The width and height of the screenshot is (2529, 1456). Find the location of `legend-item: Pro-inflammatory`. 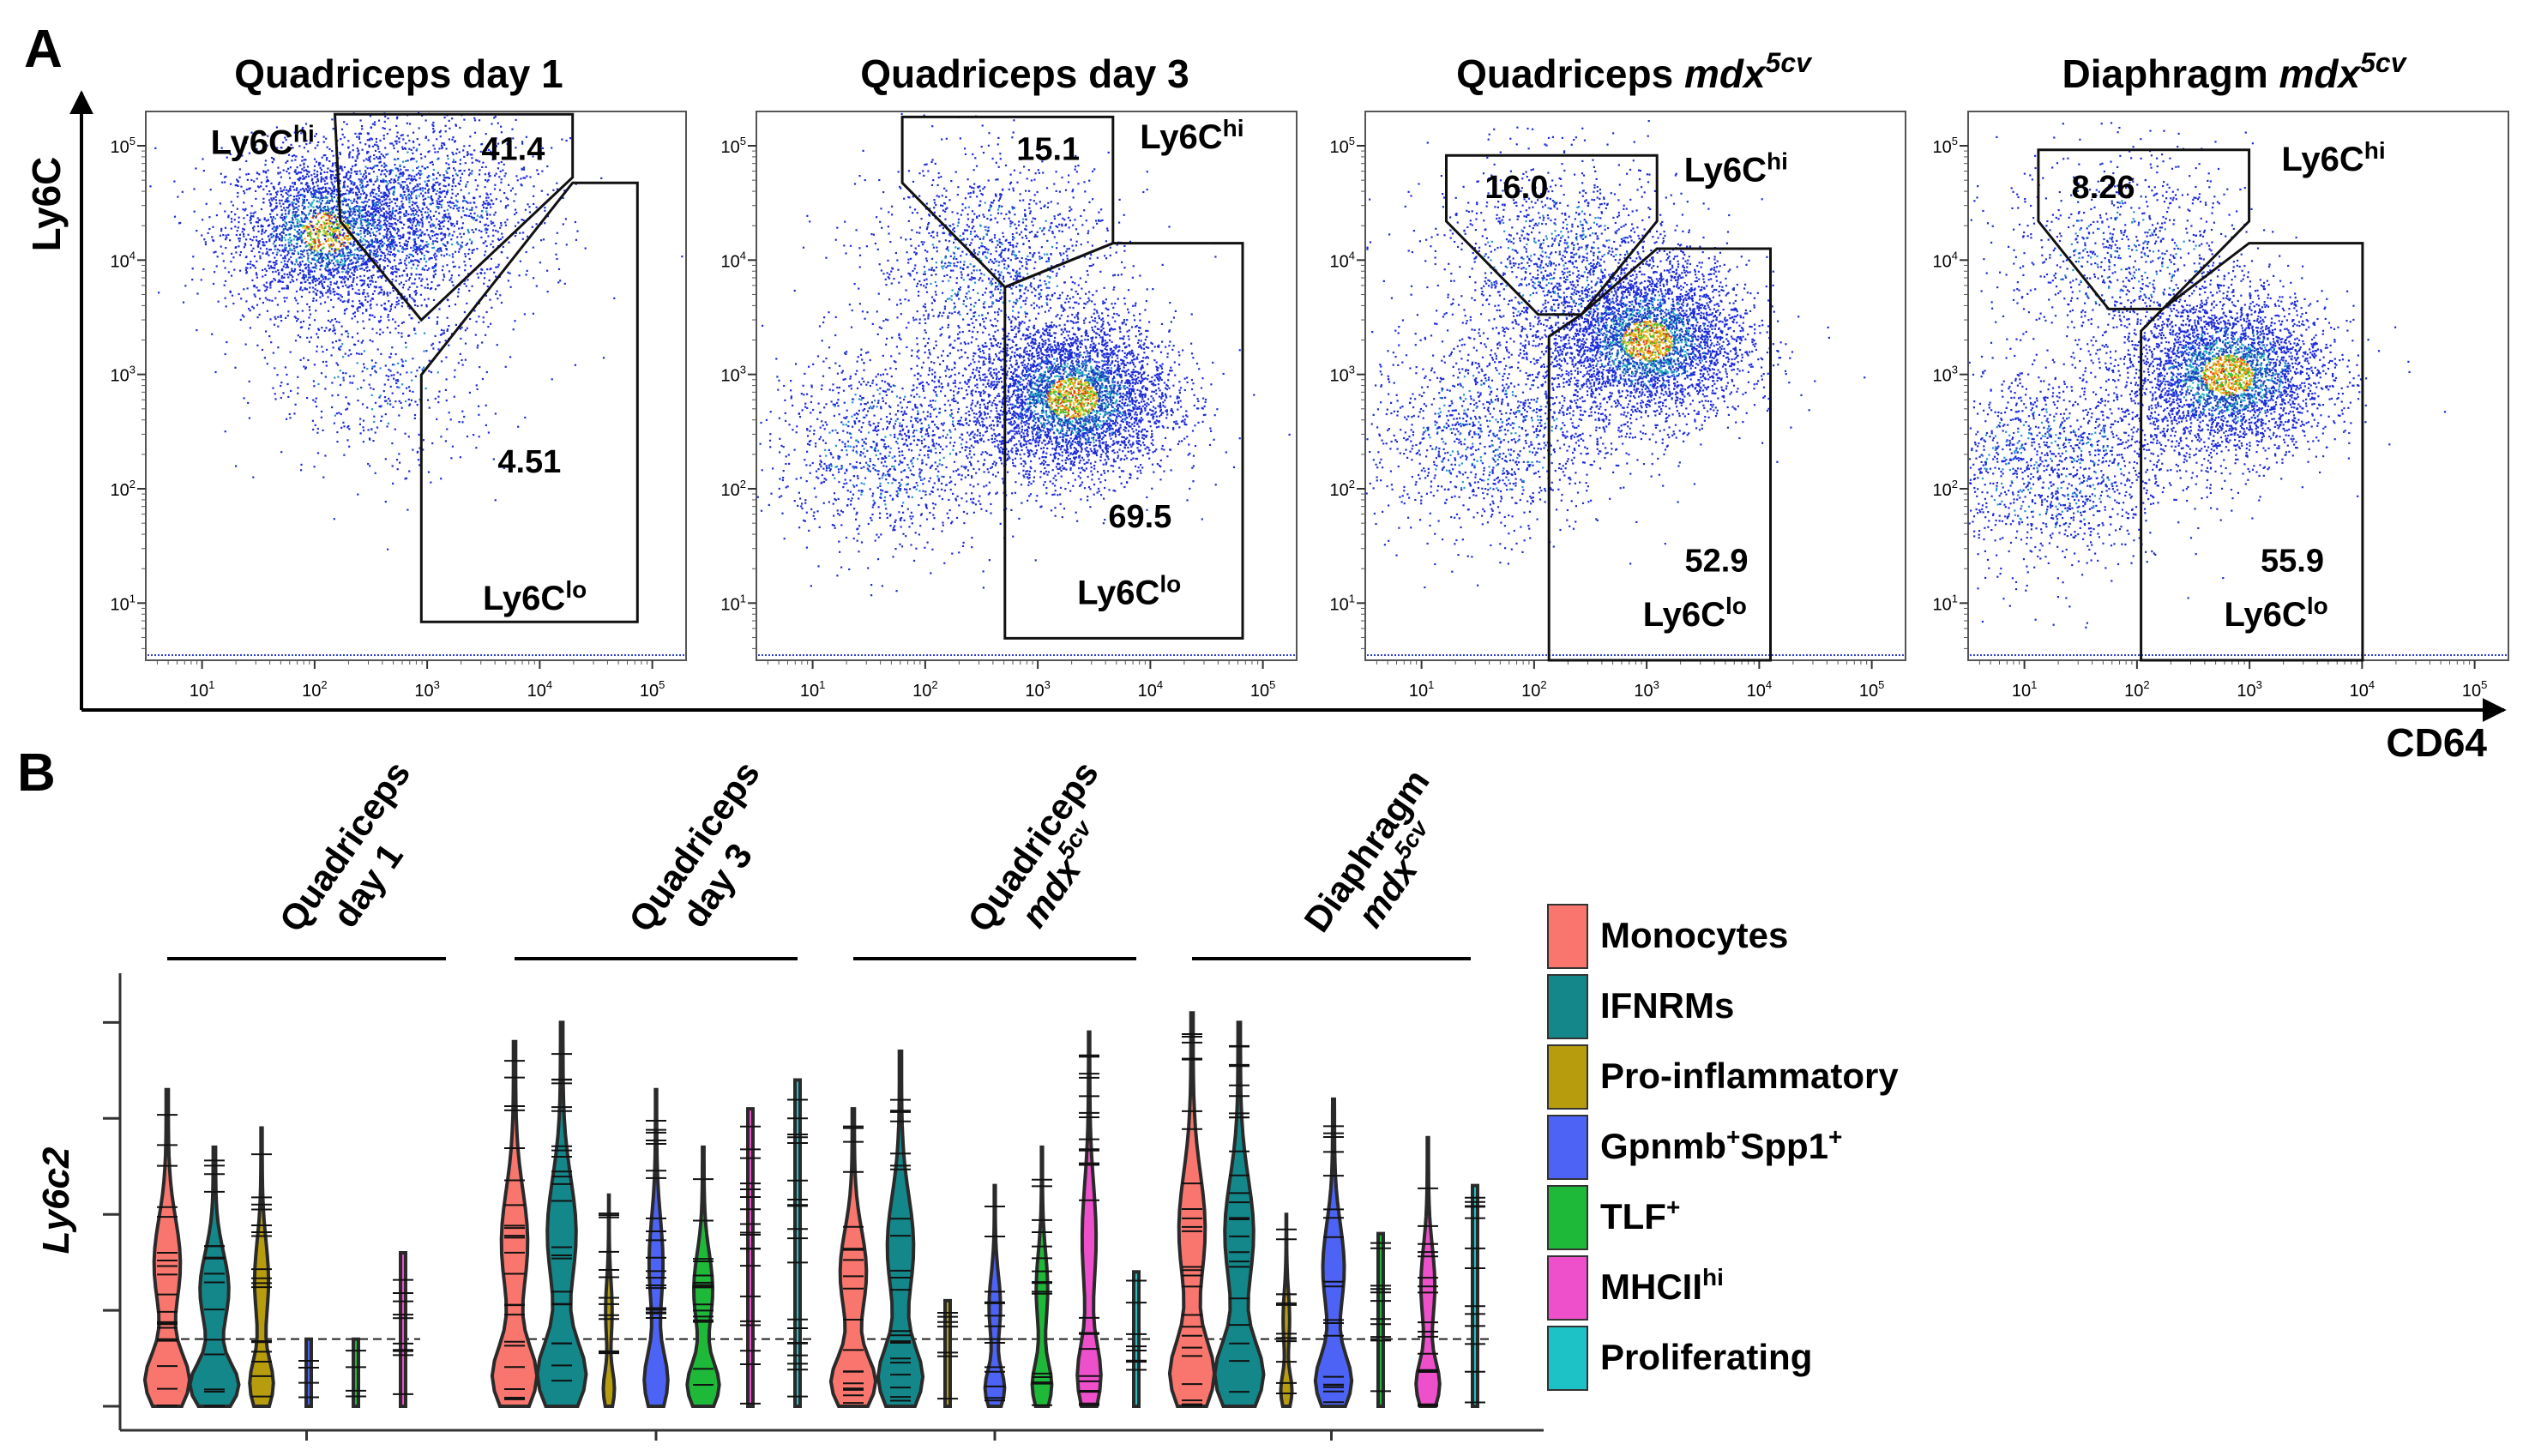

legend-item: Pro-inflammatory is located at coordinates (1723, 1077).